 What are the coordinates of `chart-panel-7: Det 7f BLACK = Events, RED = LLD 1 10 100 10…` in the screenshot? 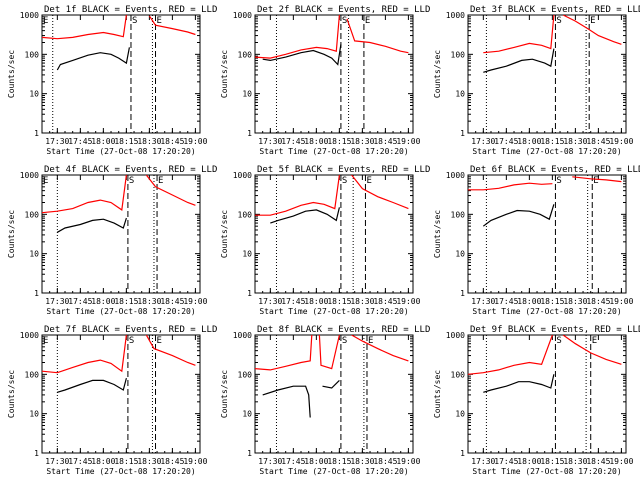 It's located at (112, 400).